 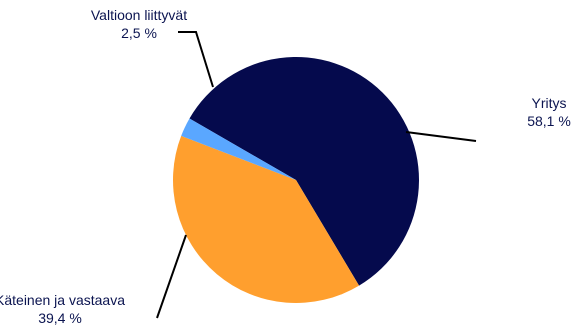 What do you see at coordinates (60, 318) in the screenshot?
I see `slice-value: 39,4 %` at bounding box center [60, 318].